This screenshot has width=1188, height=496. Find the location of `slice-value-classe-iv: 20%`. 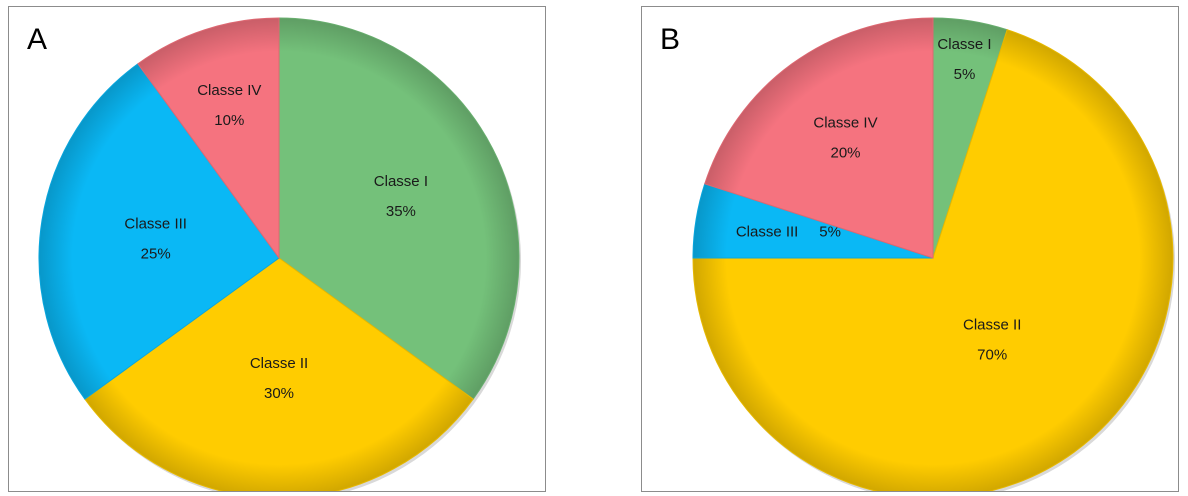

slice-value-classe-iv: 20% is located at coordinates (845, 153).